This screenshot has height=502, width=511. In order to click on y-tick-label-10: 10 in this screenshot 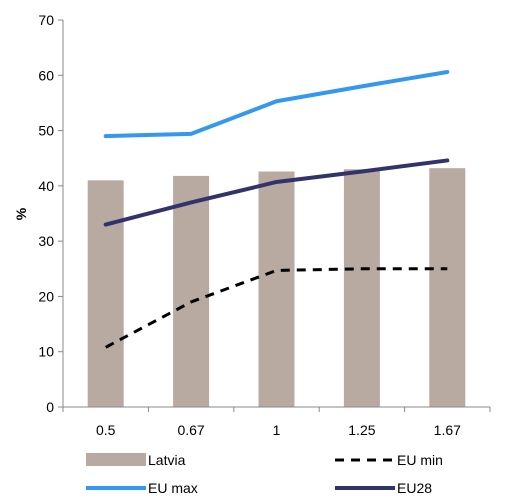, I will do `click(46, 352)`.